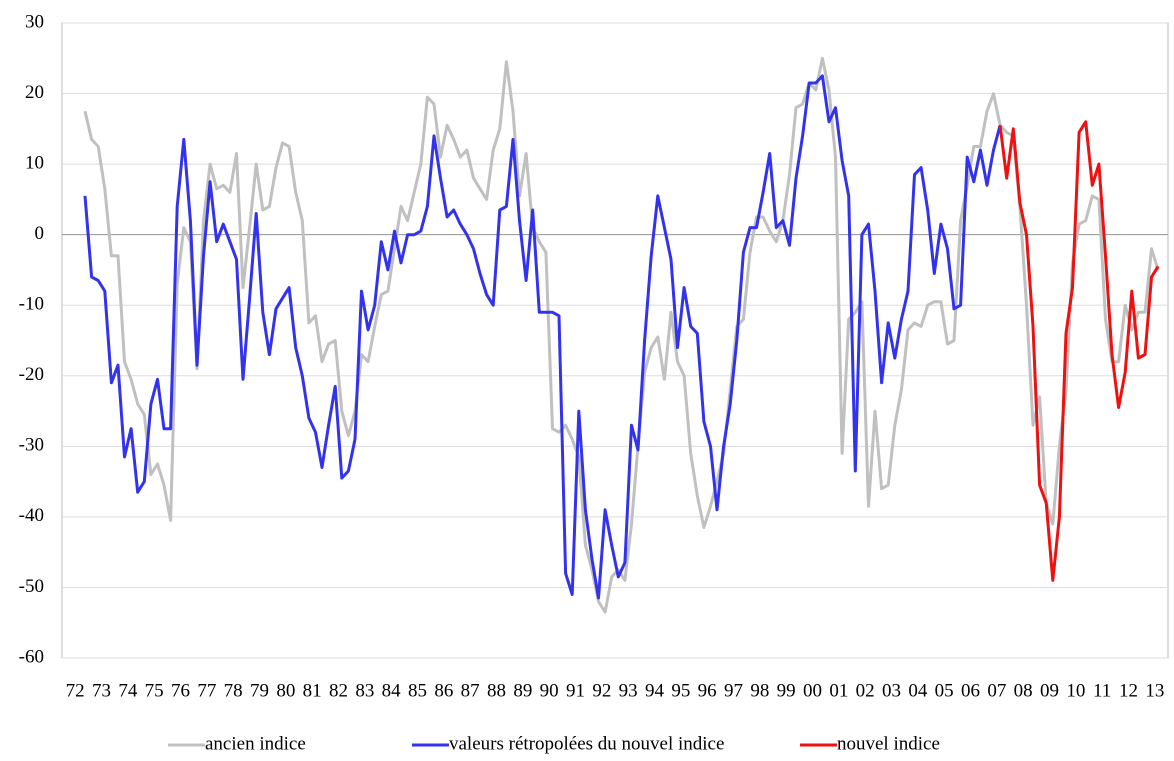 This screenshot has height=761, width=1174. What do you see at coordinates (31, 445) in the screenshot?
I see `y-tick-label: -30` at bounding box center [31, 445].